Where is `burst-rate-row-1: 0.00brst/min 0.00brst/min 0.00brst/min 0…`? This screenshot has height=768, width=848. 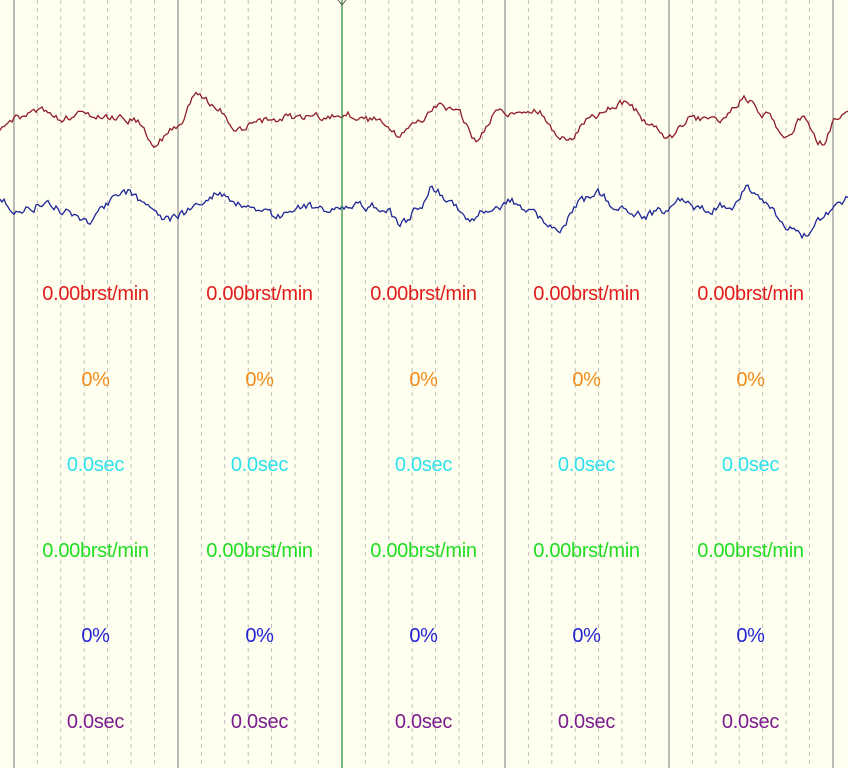
burst-rate-row-1: 0.00brst/min 0.00brst/min 0.00brst/min 0… is located at coordinates (424, 294).